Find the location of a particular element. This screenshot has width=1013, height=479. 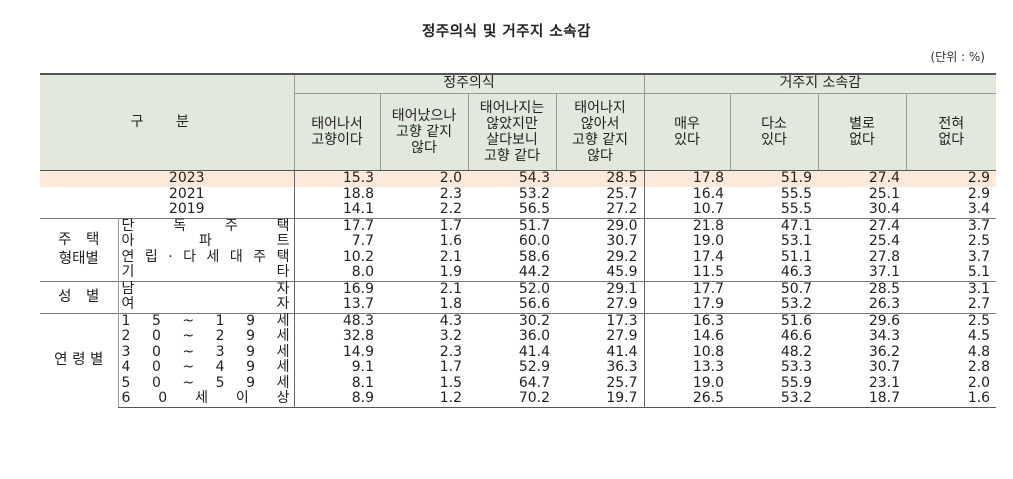

column-header-line: 태어나지 is located at coordinates (600, 108).